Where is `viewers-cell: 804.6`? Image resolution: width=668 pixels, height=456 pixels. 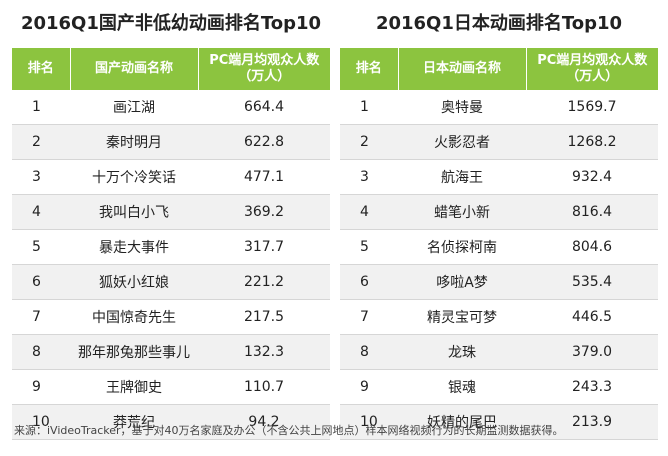 viewers-cell: 804.6 is located at coordinates (592, 247).